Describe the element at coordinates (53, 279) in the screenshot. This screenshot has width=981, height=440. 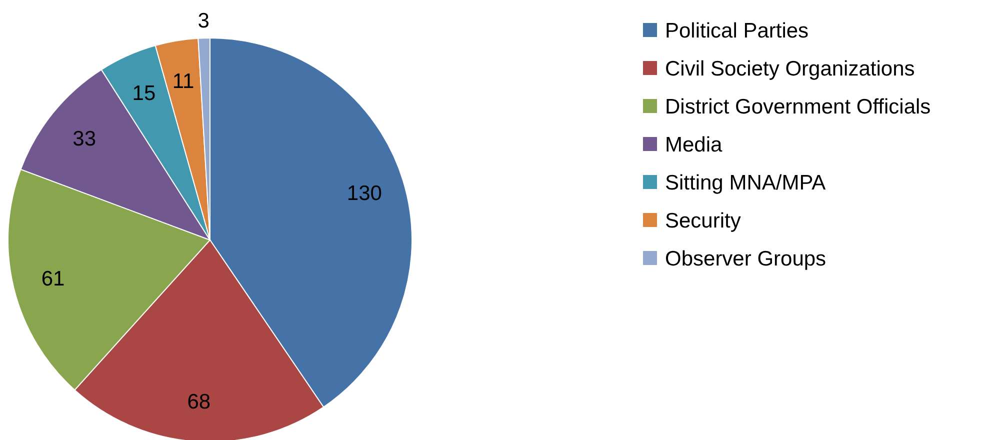
I see `data-label: 61` at that location.